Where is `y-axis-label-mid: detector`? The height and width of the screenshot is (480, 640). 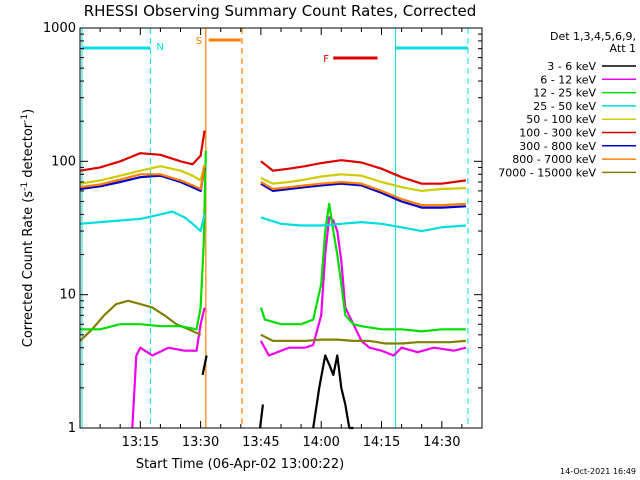 y-axis-label-mid: detector is located at coordinates (28, 152).